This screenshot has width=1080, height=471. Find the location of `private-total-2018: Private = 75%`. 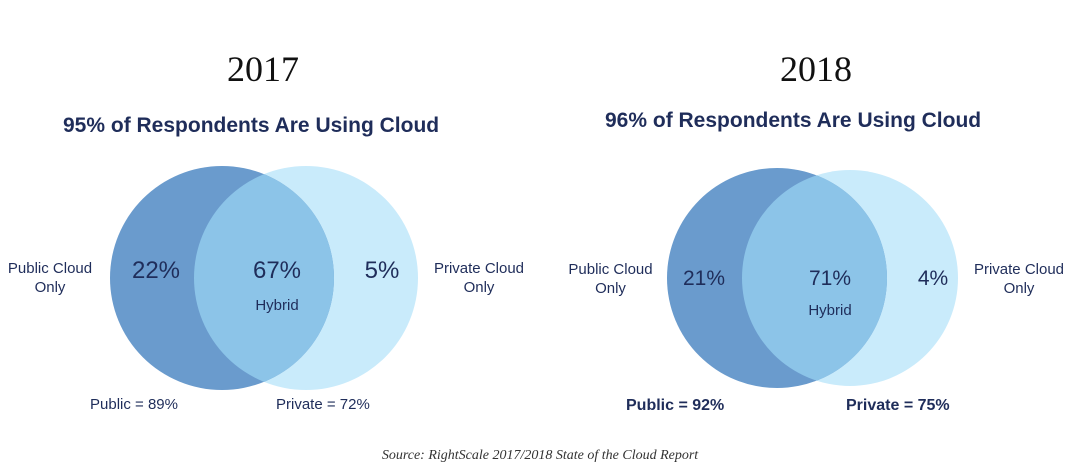

private-total-2018: Private = 75% is located at coordinates (898, 405).